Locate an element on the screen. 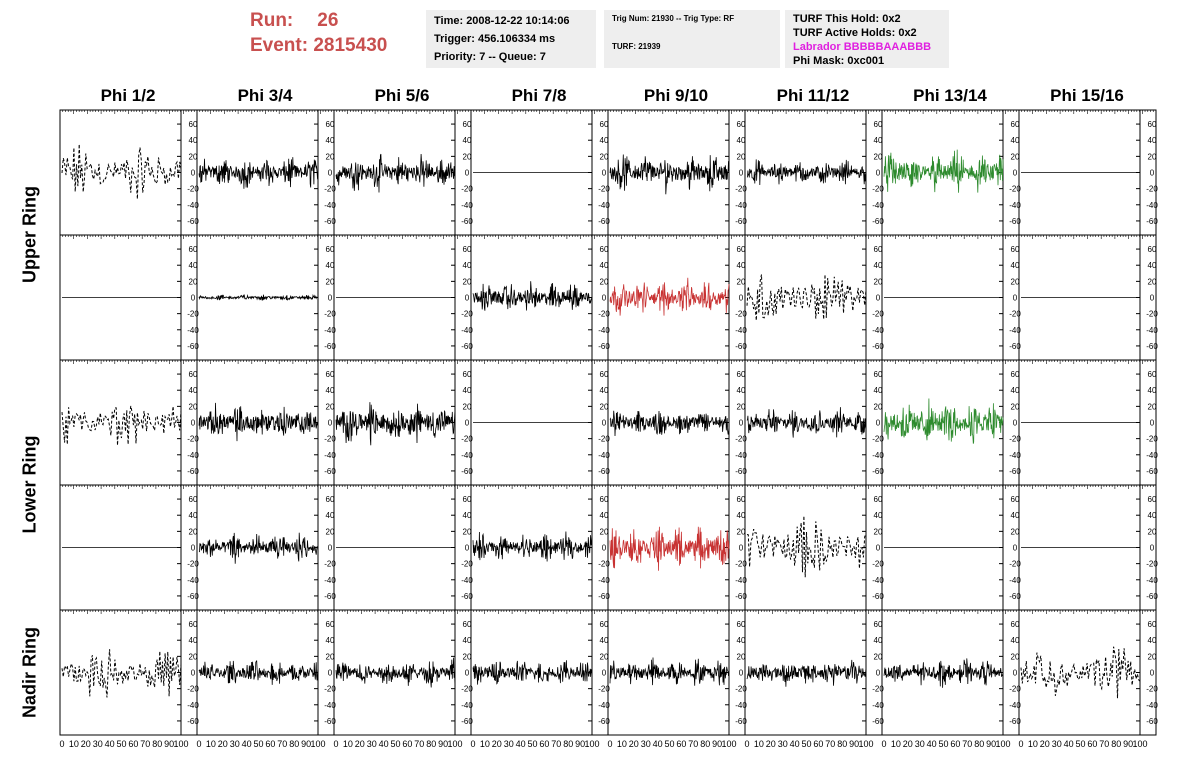 The height and width of the screenshot is (772, 1196). column-label: Phi 3/4 is located at coordinates (265, 95).